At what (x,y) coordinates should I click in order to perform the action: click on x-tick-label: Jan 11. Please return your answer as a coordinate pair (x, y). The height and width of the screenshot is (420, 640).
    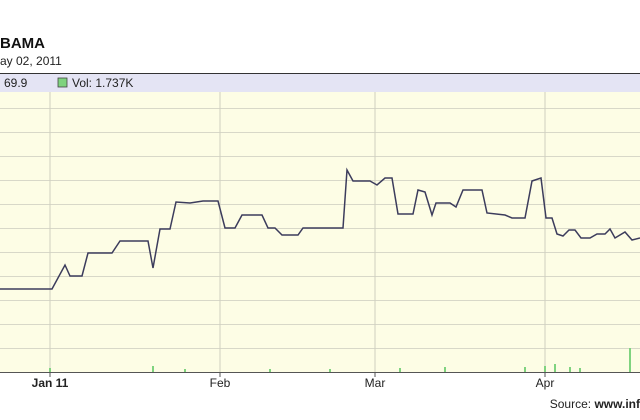
    Looking at the image, I should click on (50, 383).